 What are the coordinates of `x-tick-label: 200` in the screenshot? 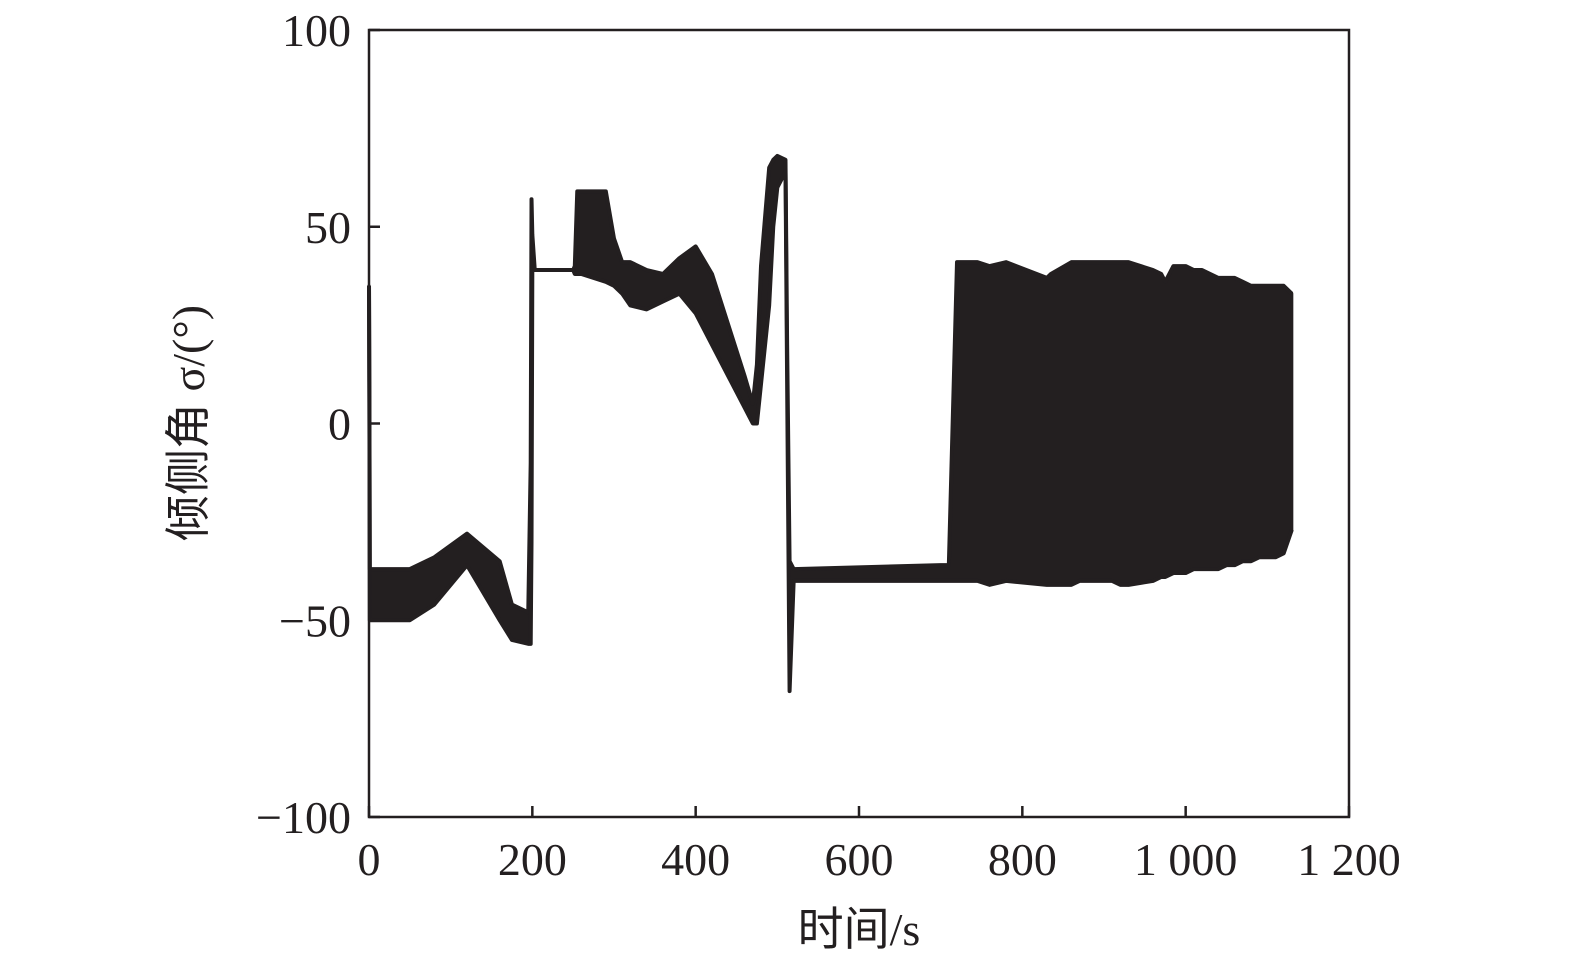 It's located at (532, 859).